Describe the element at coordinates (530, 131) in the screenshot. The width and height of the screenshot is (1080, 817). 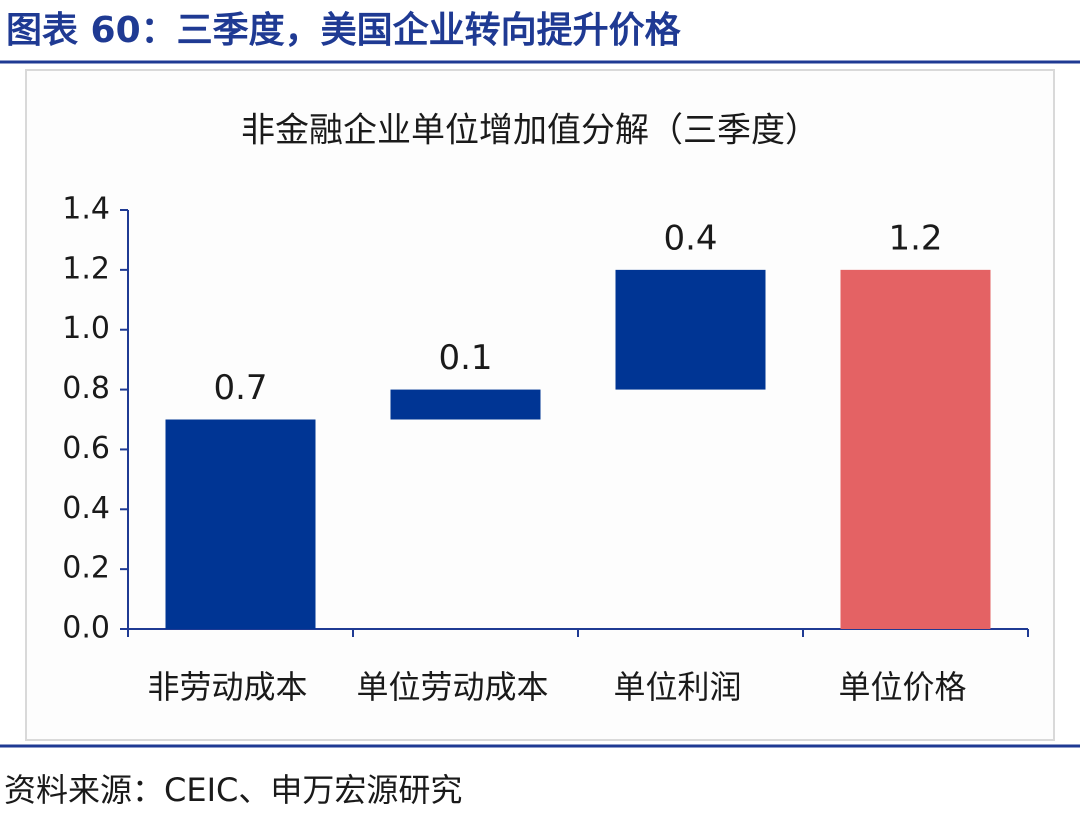
I see `chart-title: 非金融企业单位增加值分解（三季度）` at that location.